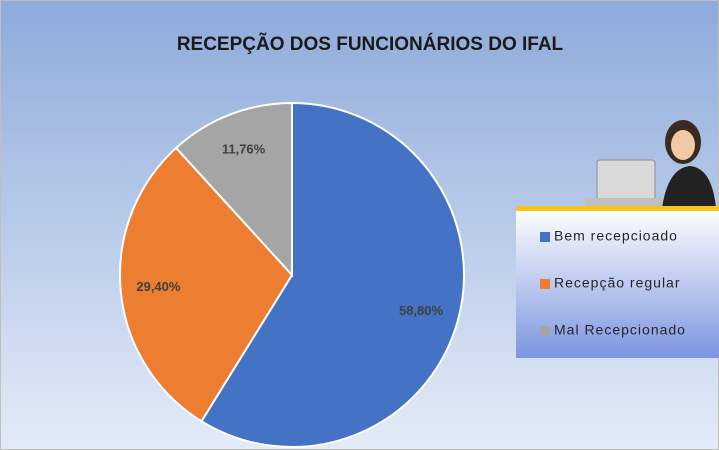 The height and width of the screenshot is (450, 719). Describe the element at coordinates (626, 202) in the screenshot. I see `laptop-base` at that location.